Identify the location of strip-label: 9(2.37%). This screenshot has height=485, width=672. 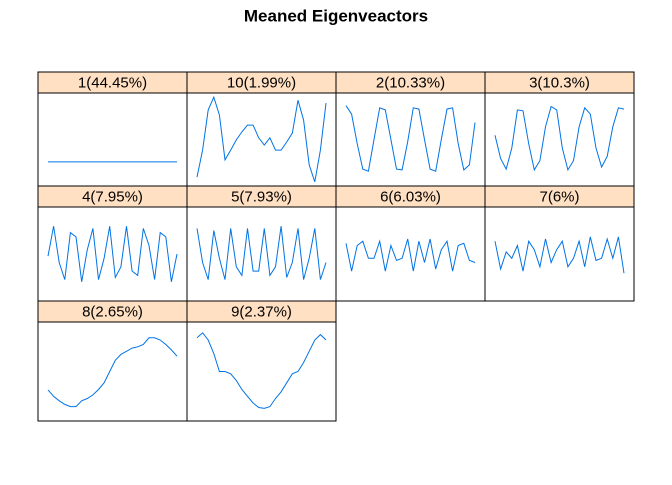
(261, 311).